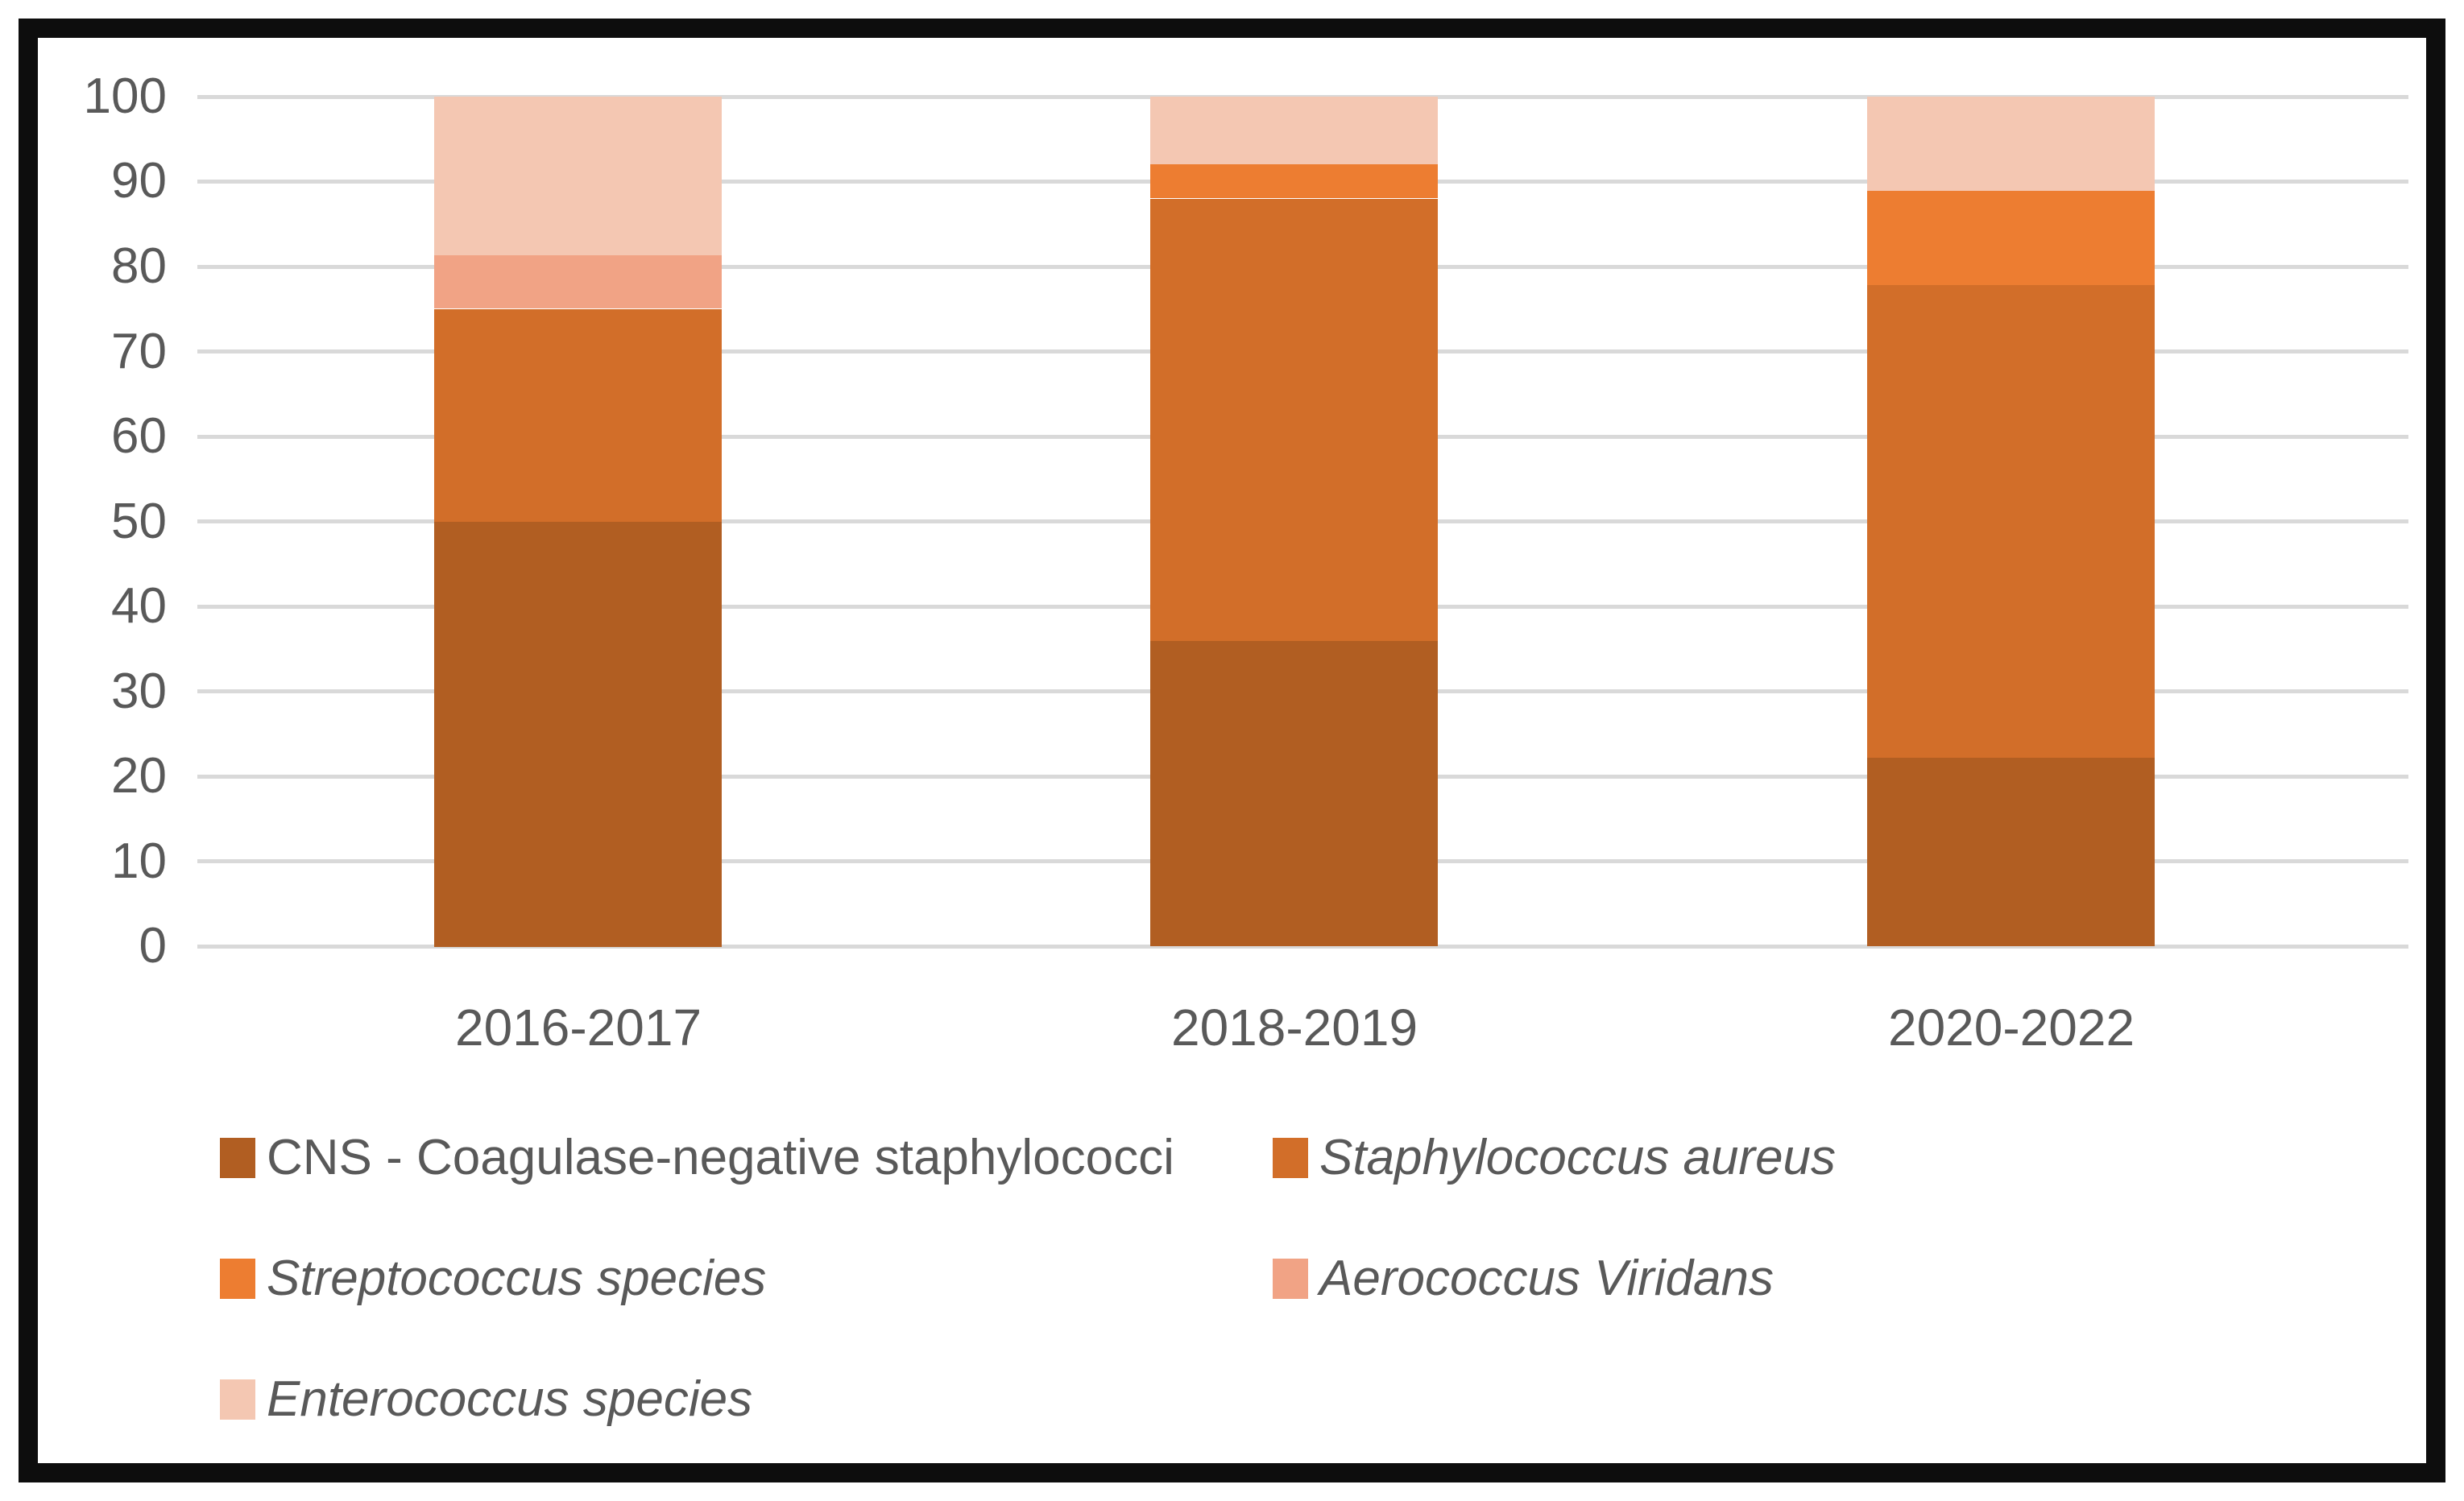  I want to click on y-axis-tick-label: 100, so click(125, 96).